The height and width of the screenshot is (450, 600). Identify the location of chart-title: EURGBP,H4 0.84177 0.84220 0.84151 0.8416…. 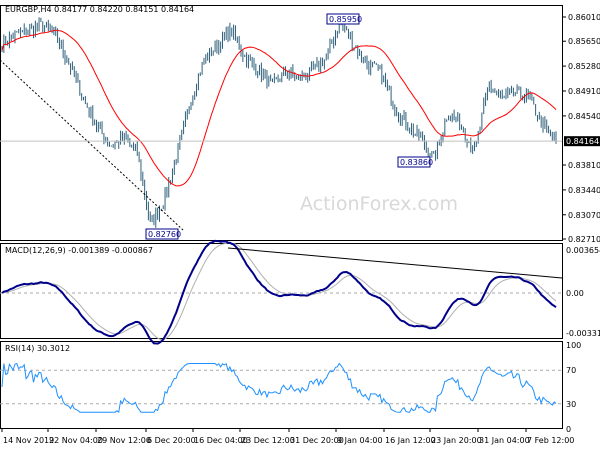
(99, 9).